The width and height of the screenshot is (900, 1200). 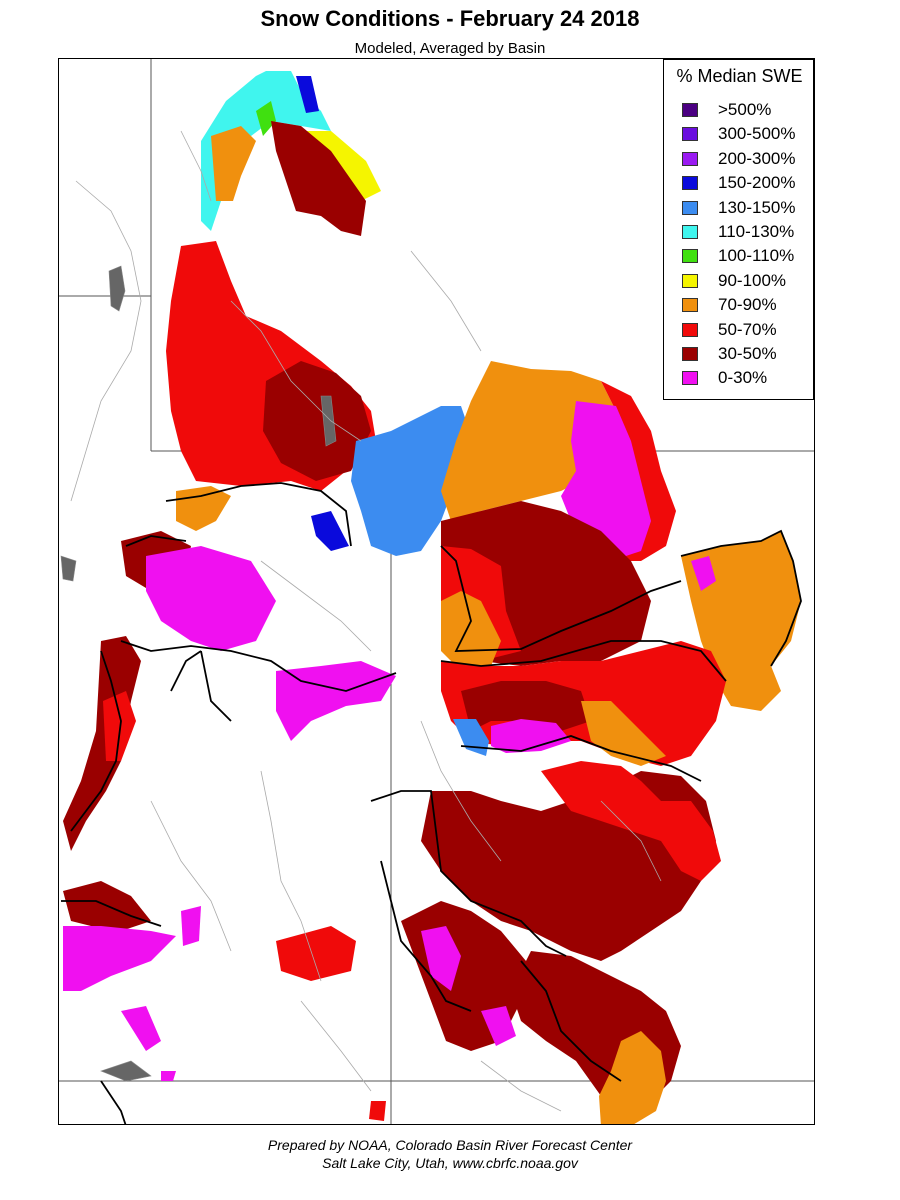 What do you see at coordinates (757, 158) in the screenshot?
I see `legend-label: 200-300%` at bounding box center [757, 158].